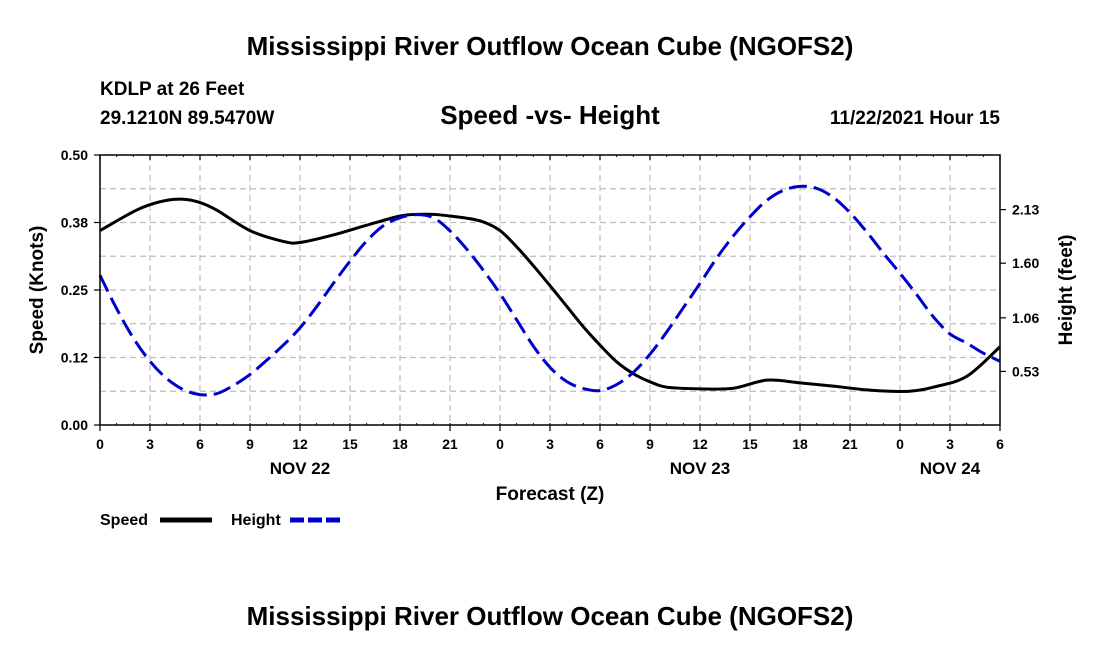 Image resolution: width=1100 pixels, height=650 pixels. Describe the element at coordinates (950, 468) in the screenshot. I see `date-label: NOV 24` at that location.